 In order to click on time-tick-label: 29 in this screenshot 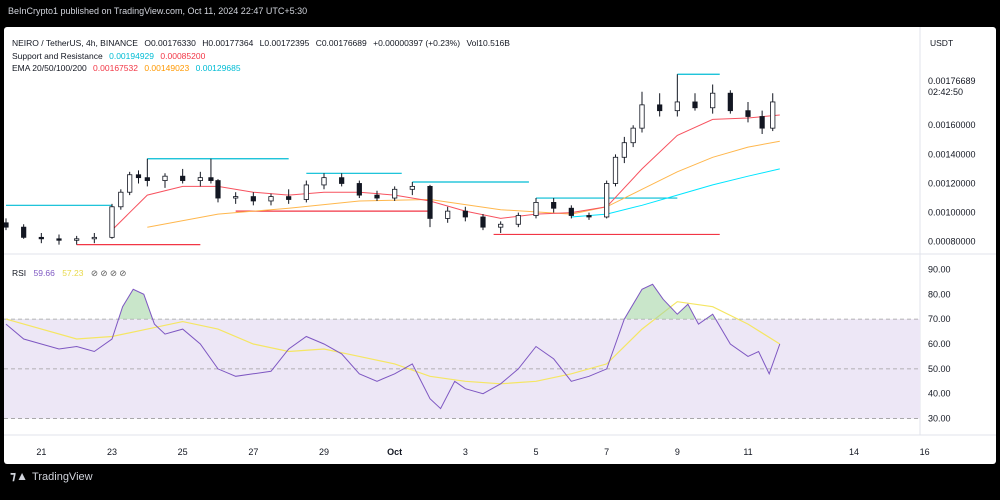, I will do `click(324, 452)`.